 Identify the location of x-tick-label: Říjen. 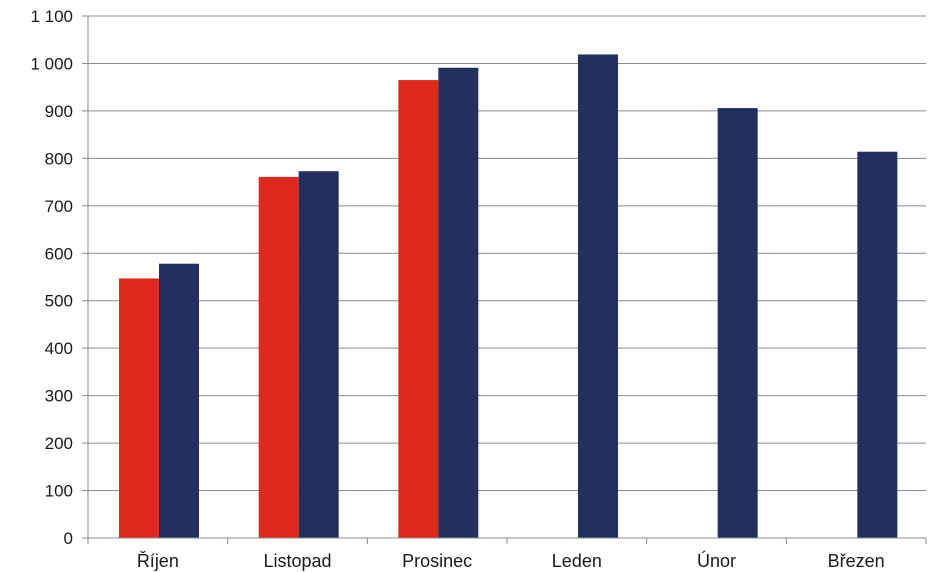
(158, 561).